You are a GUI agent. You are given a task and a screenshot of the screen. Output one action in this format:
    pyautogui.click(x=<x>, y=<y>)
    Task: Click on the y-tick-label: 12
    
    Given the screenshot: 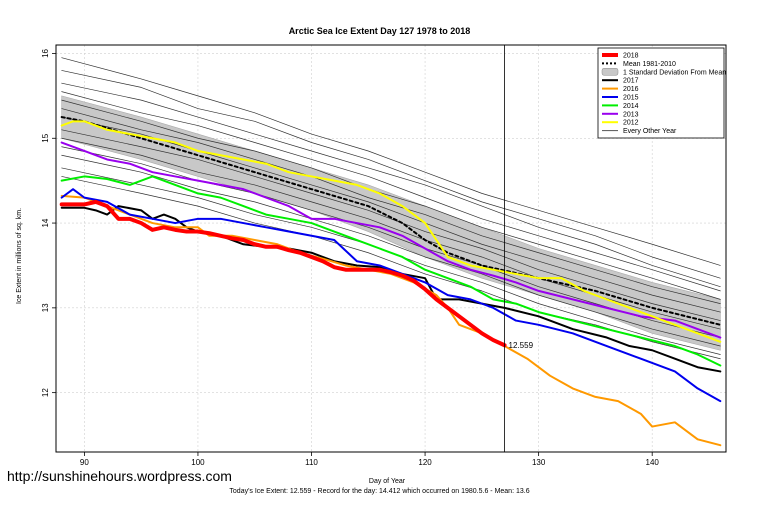 What is the action you would take?
    pyautogui.click(x=45, y=392)
    